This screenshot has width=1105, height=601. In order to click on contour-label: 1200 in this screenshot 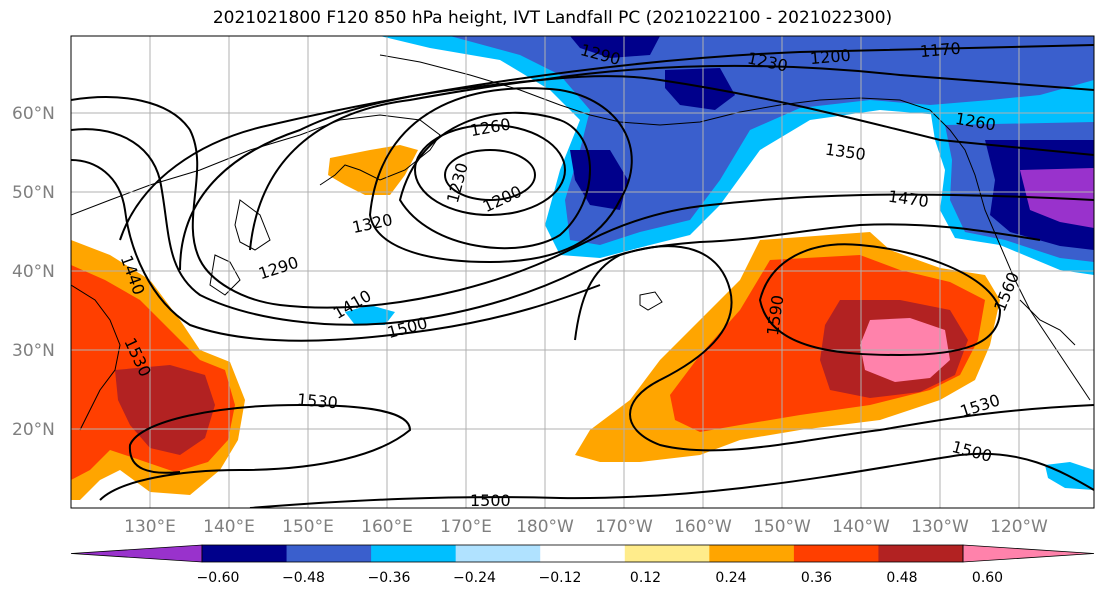, I will do `click(830, 57)`.